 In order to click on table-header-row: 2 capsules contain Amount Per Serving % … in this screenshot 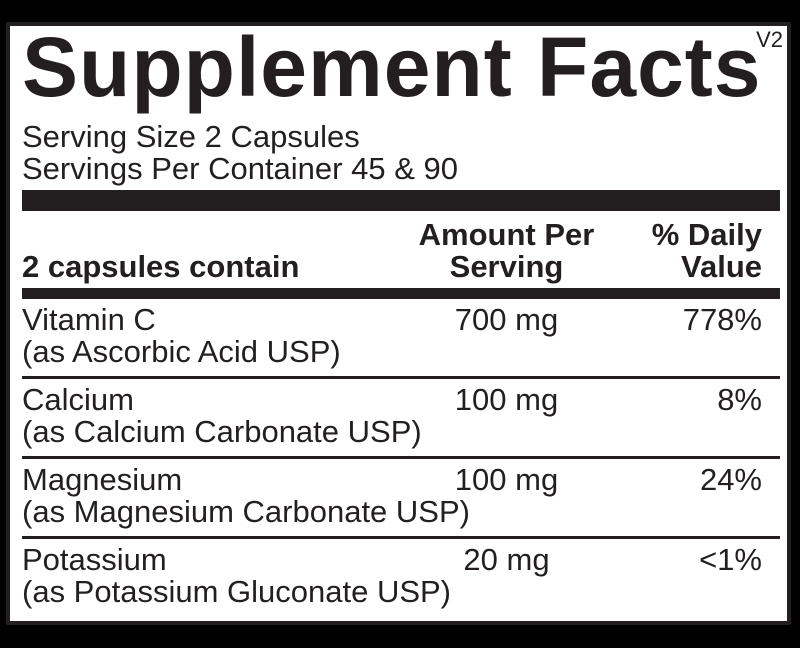, I will do `click(401, 249)`.